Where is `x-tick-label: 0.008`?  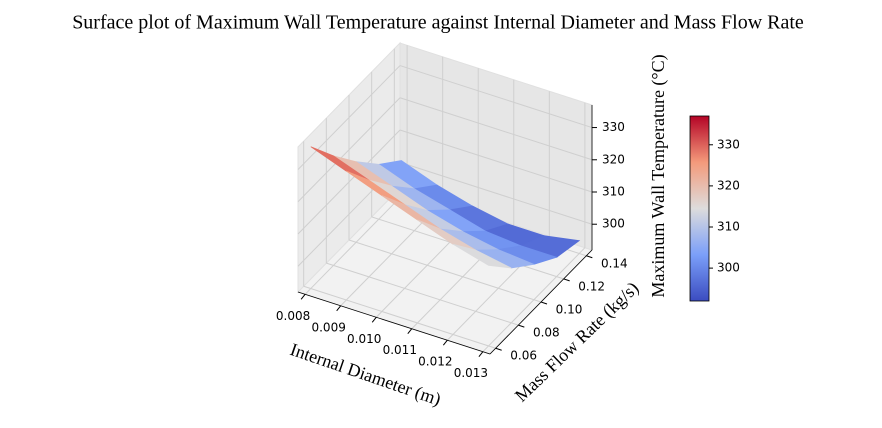
x-tick-label: 0.008 is located at coordinates (293, 316).